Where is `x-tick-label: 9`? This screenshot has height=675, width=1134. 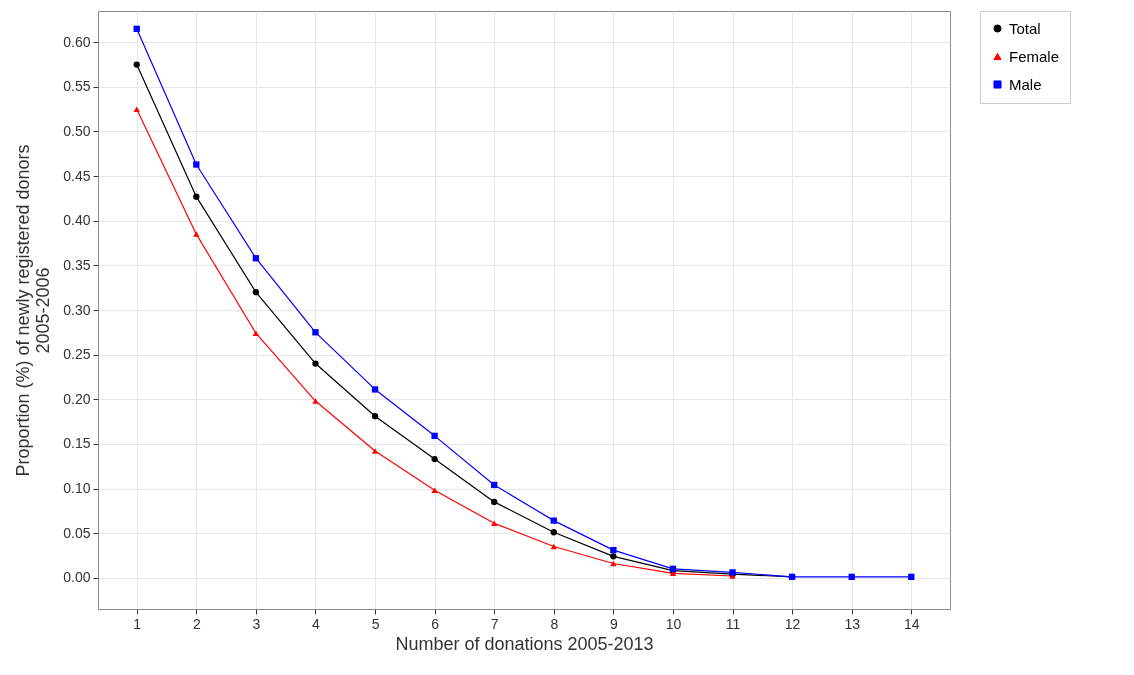
x-tick-label: 9 is located at coordinates (613, 623).